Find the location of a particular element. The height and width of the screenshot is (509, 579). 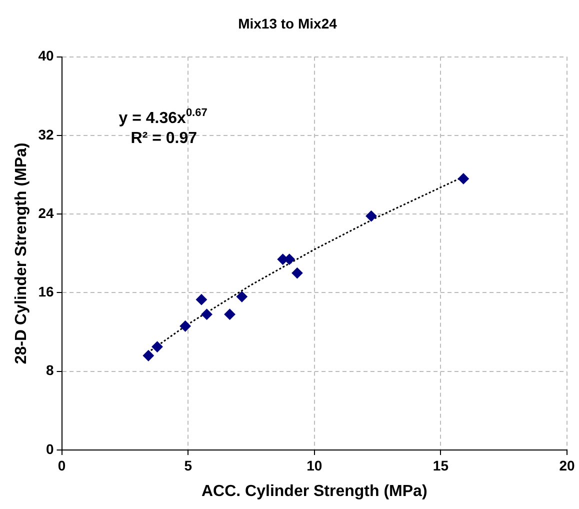

x-tick-label: 20 is located at coordinates (567, 465).